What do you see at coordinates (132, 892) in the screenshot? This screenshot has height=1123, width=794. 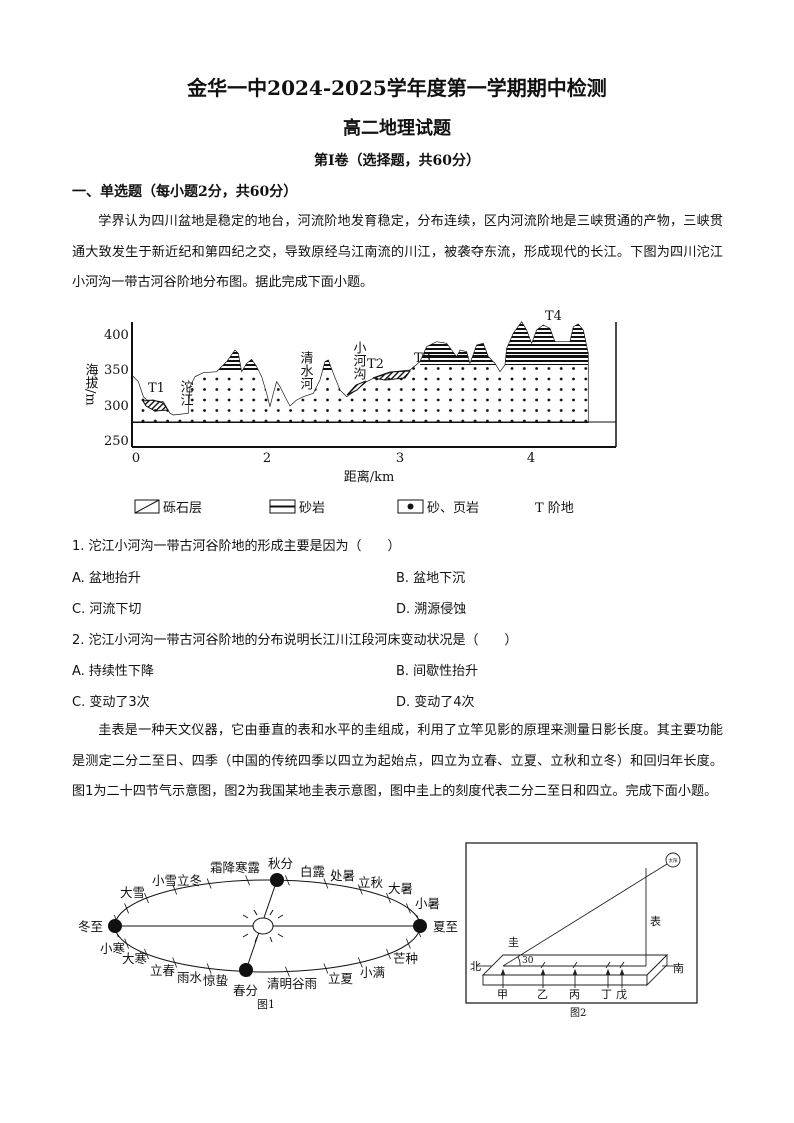 I see `term-daxue: 大雪` at bounding box center [132, 892].